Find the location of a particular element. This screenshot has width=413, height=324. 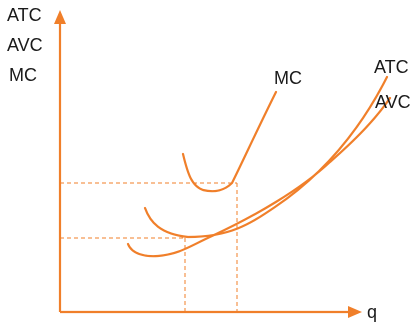

y-axis-label-mc: MC is located at coordinates (23, 75).